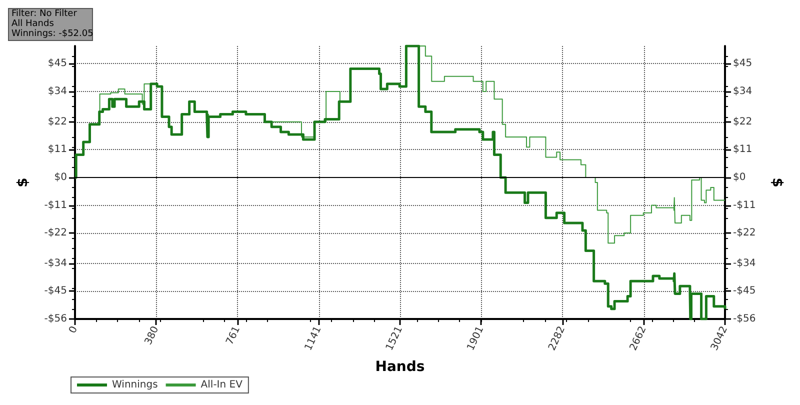 The width and height of the screenshot is (800, 405). What do you see at coordinates (45, 14) in the screenshot?
I see `text: Filter: No Filter` at bounding box center [45, 14].